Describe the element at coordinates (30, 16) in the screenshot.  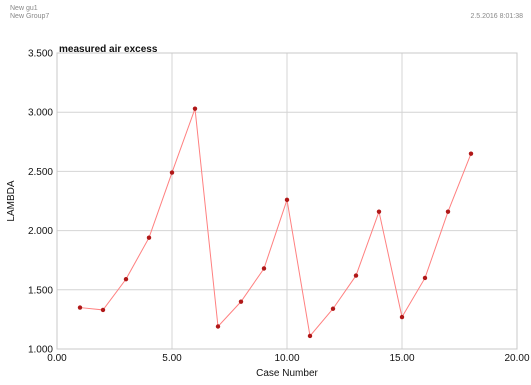
I see `header-line-2: New Group7` at that location.